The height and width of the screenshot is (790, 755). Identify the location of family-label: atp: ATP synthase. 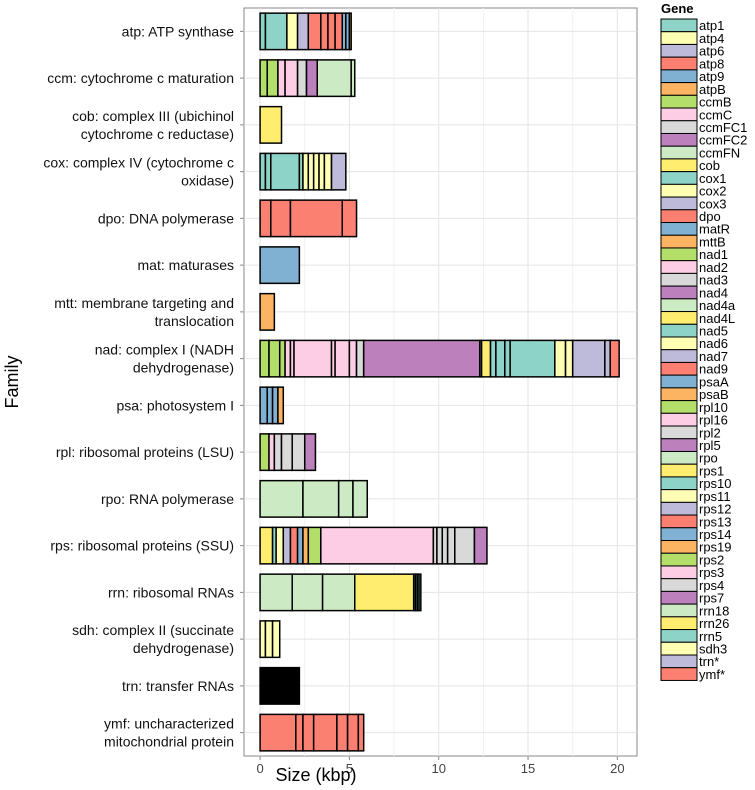
(178, 31).